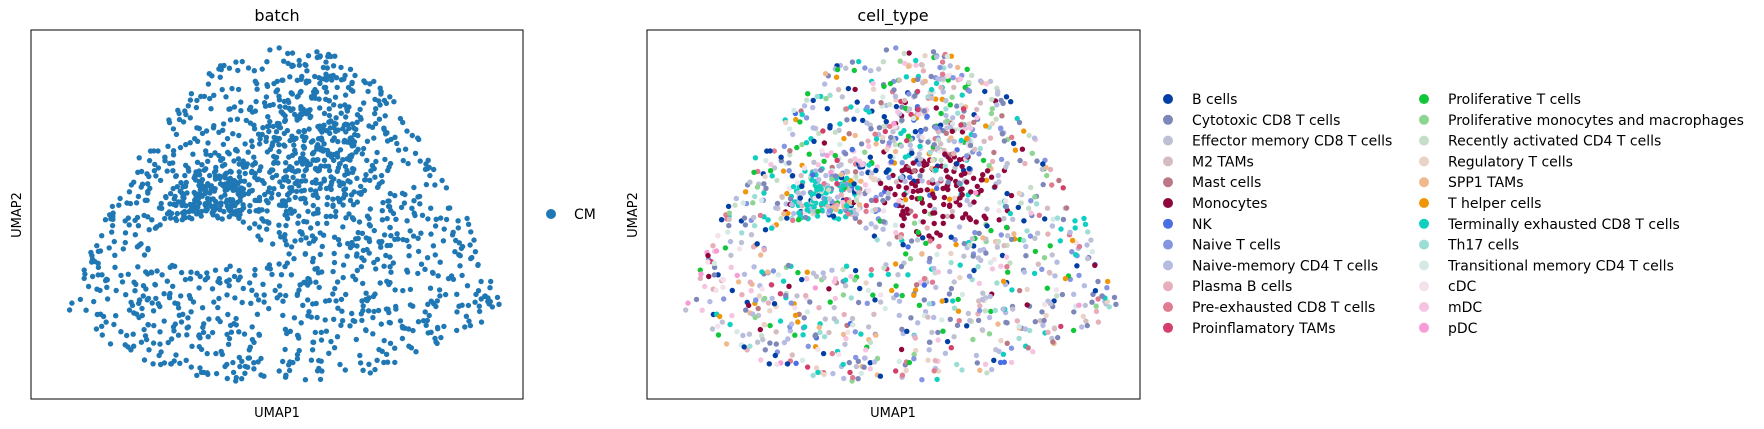 Image resolution: width=1764 pixels, height=429 pixels. I want to click on batch-ylabel: UMAP2, so click(17, 215).